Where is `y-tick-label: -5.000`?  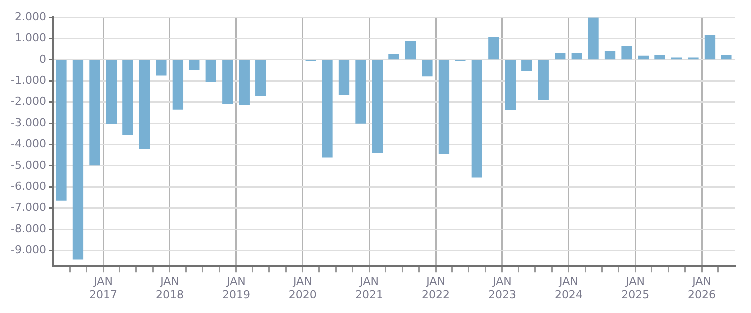 y-tick-label: -5.000 is located at coordinates (28, 165).